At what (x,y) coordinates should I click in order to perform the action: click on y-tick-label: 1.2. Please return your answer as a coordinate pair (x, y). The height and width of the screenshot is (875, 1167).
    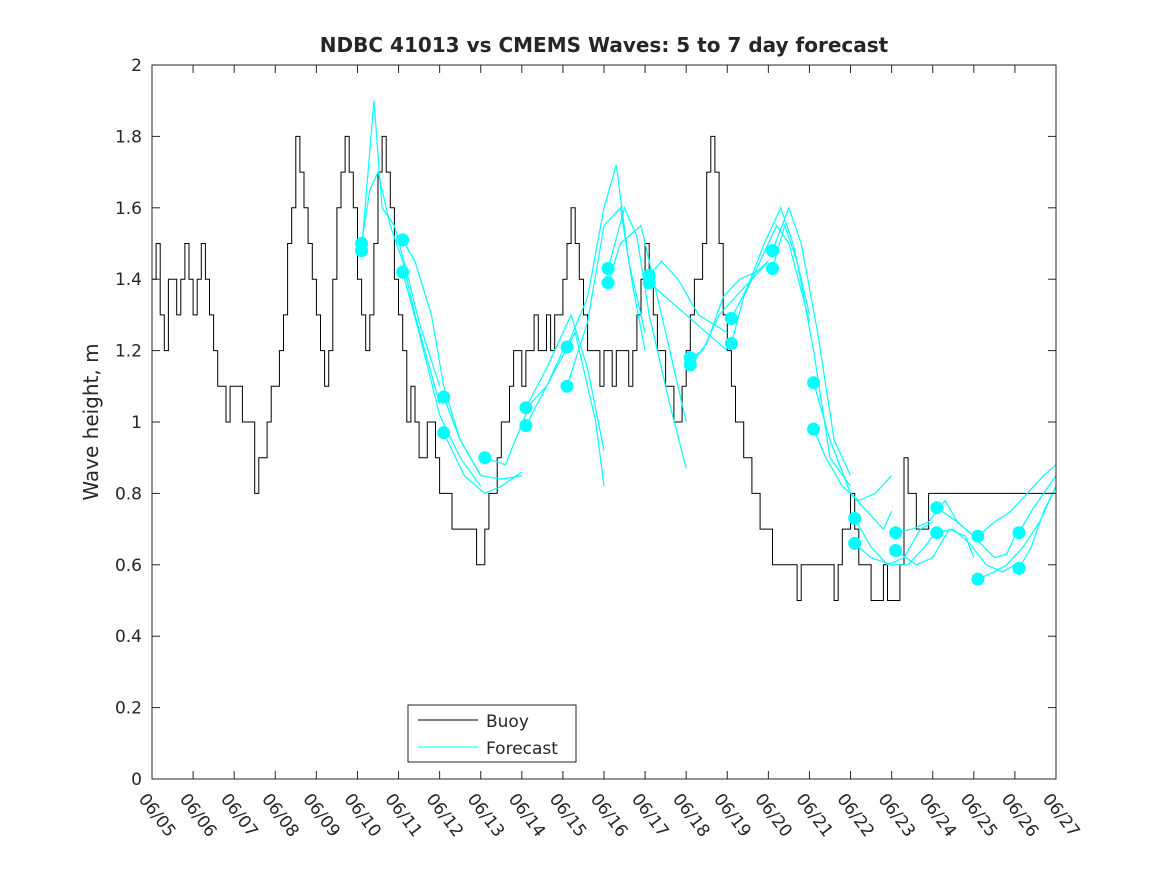
    Looking at the image, I should click on (128, 352).